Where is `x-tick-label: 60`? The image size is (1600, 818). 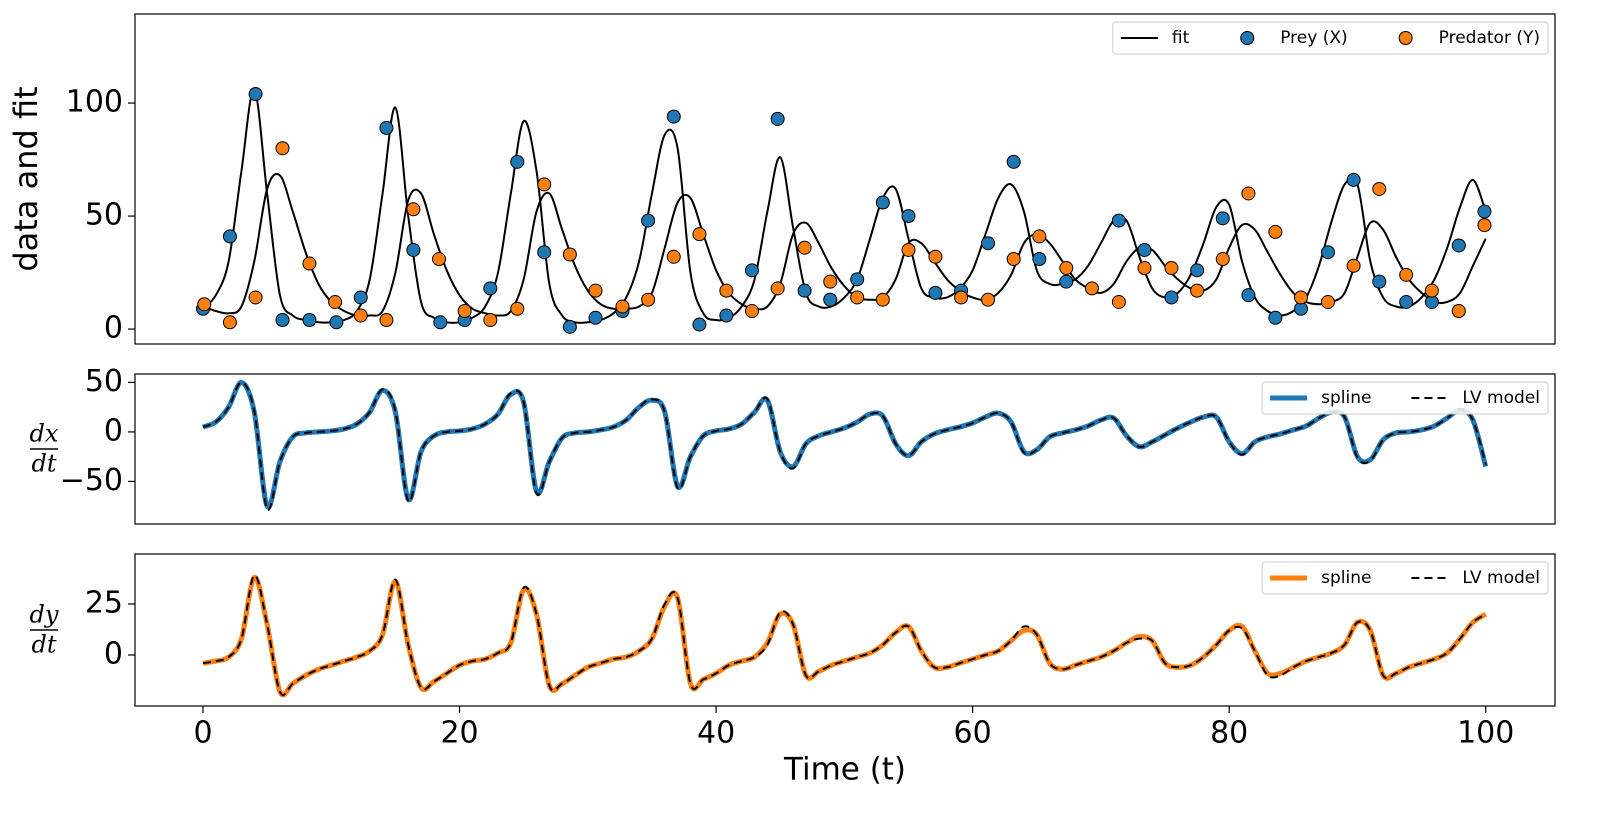 x-tick-label: 60 is located at coordinates (973, 733).